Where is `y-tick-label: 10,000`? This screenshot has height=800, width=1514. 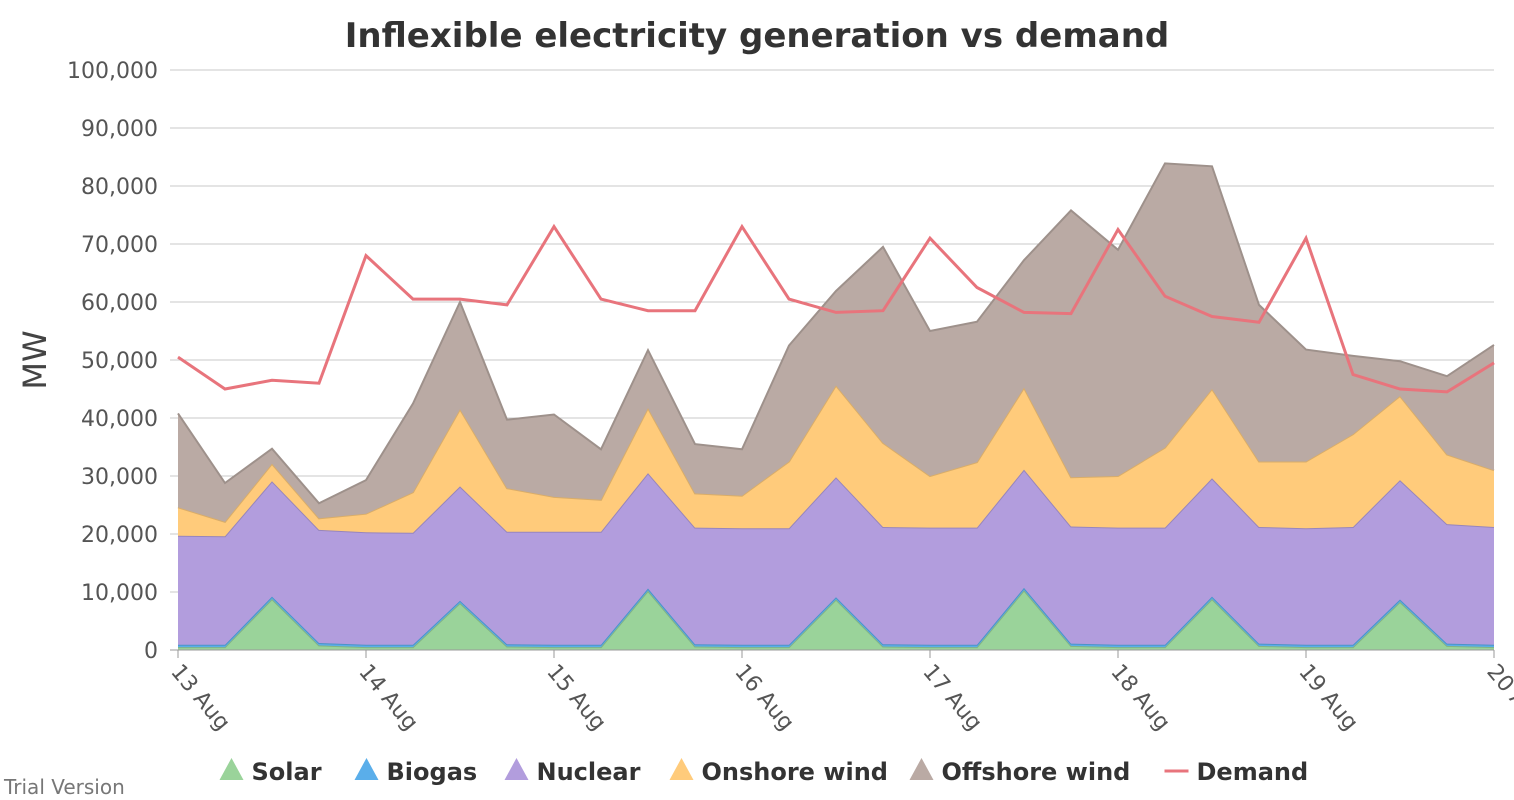
y-tick-label: 10,000 is located at coordinates (119, 593).